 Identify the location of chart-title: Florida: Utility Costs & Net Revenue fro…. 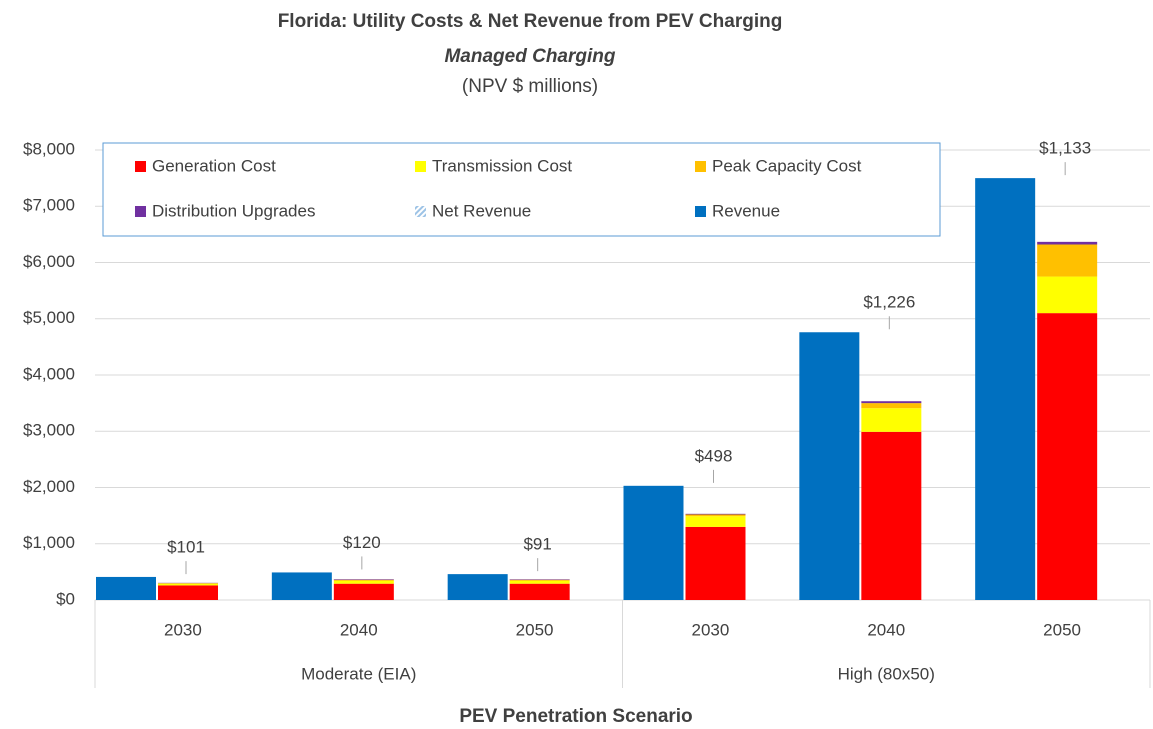
(530, 21).